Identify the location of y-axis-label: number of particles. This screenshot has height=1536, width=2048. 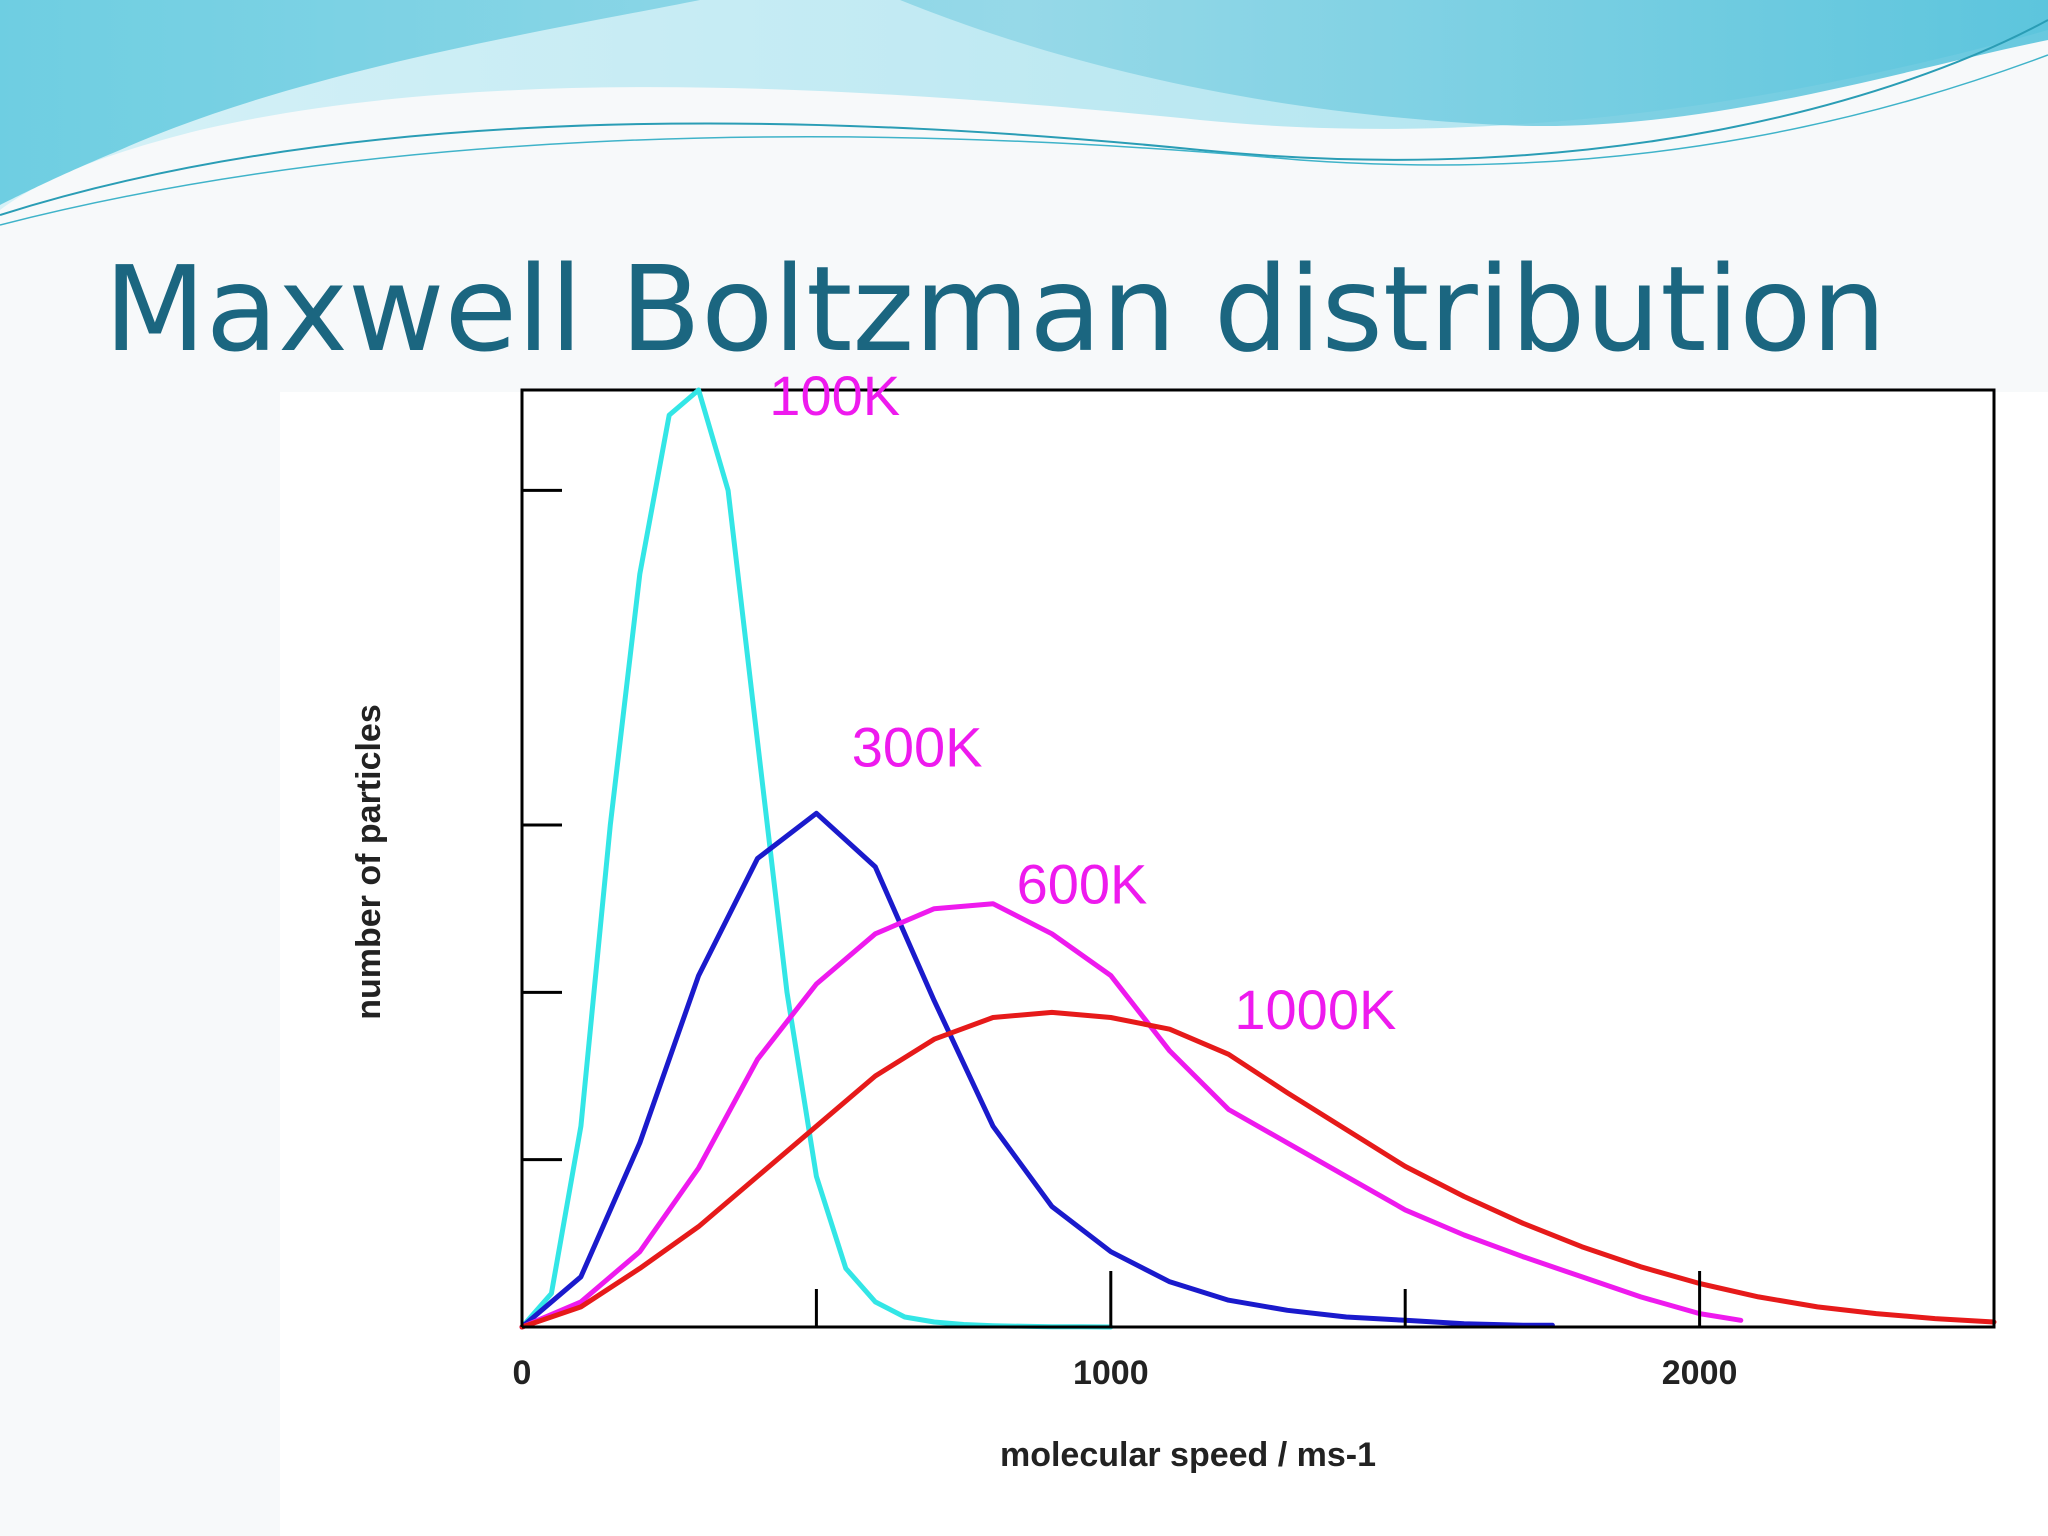
(369, 862).